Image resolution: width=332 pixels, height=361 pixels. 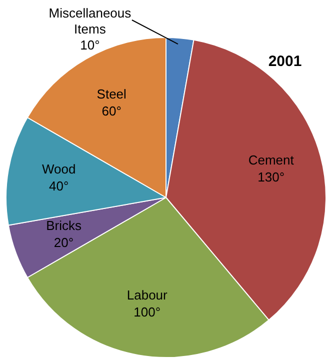 I want to click on slice-label: Labour, so click(x=147, y=295).